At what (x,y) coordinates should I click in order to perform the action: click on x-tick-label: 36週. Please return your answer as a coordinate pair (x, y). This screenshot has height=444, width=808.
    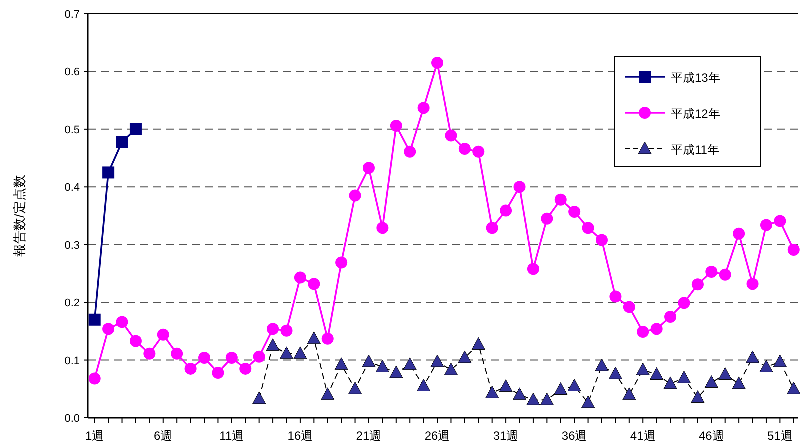
    Looking at the image, I should click on (575, 436).